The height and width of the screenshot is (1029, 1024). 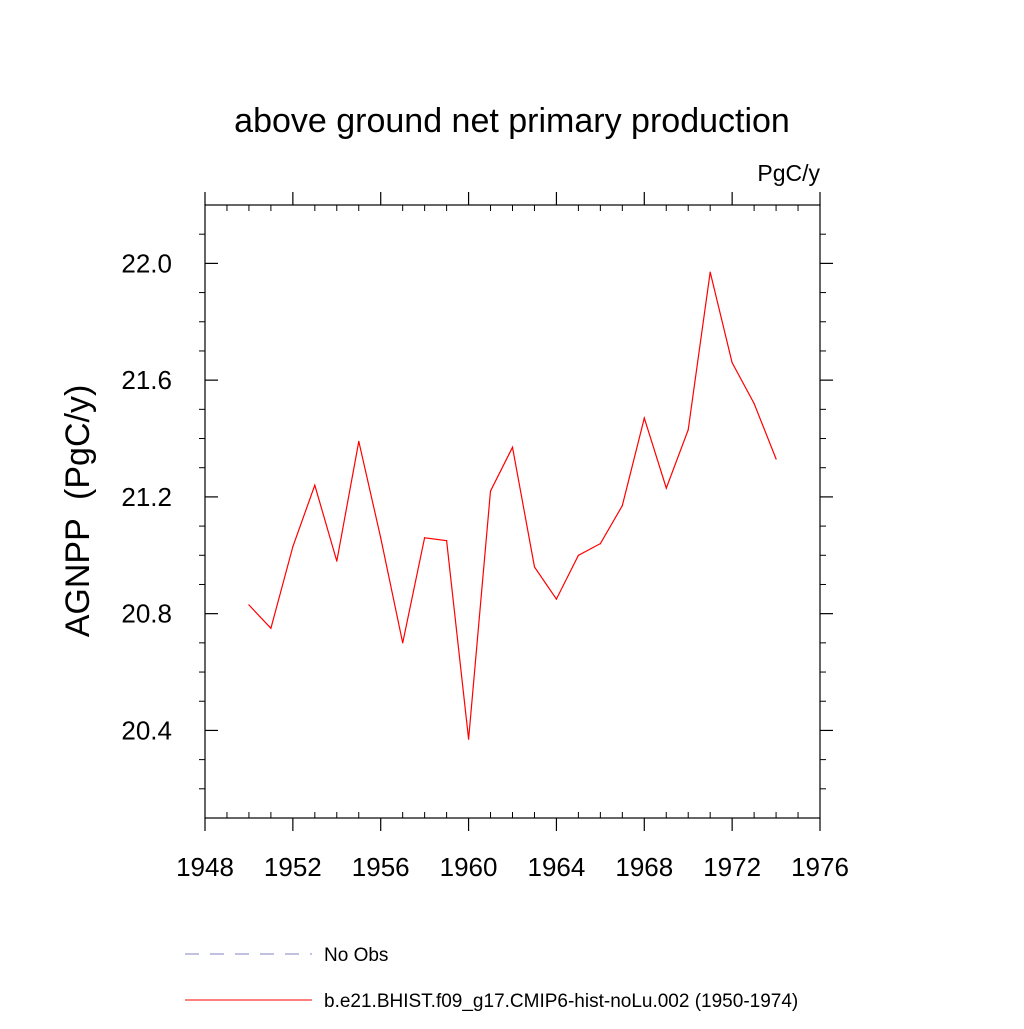 What do you see at coordinates (146, 497) in the screenshot?
I see `y-tick-label: 21.2` at bounding box center [146, 497].